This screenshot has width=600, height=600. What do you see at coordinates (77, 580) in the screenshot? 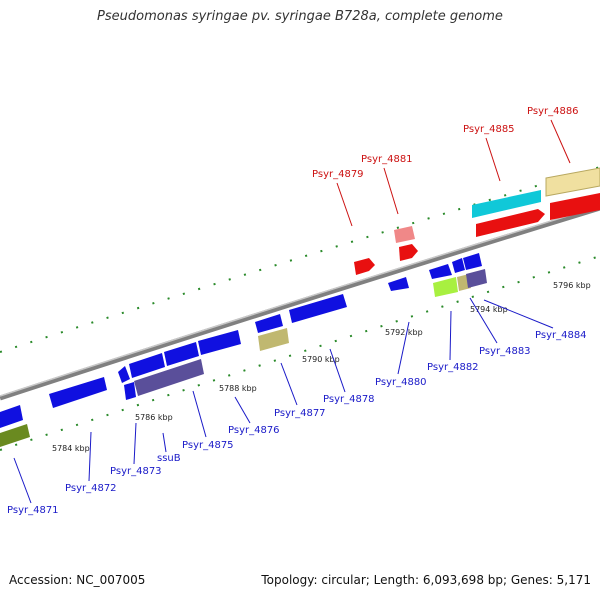
I see `accession-label: Accession: NC_007005` at bounding box center [77, 580].